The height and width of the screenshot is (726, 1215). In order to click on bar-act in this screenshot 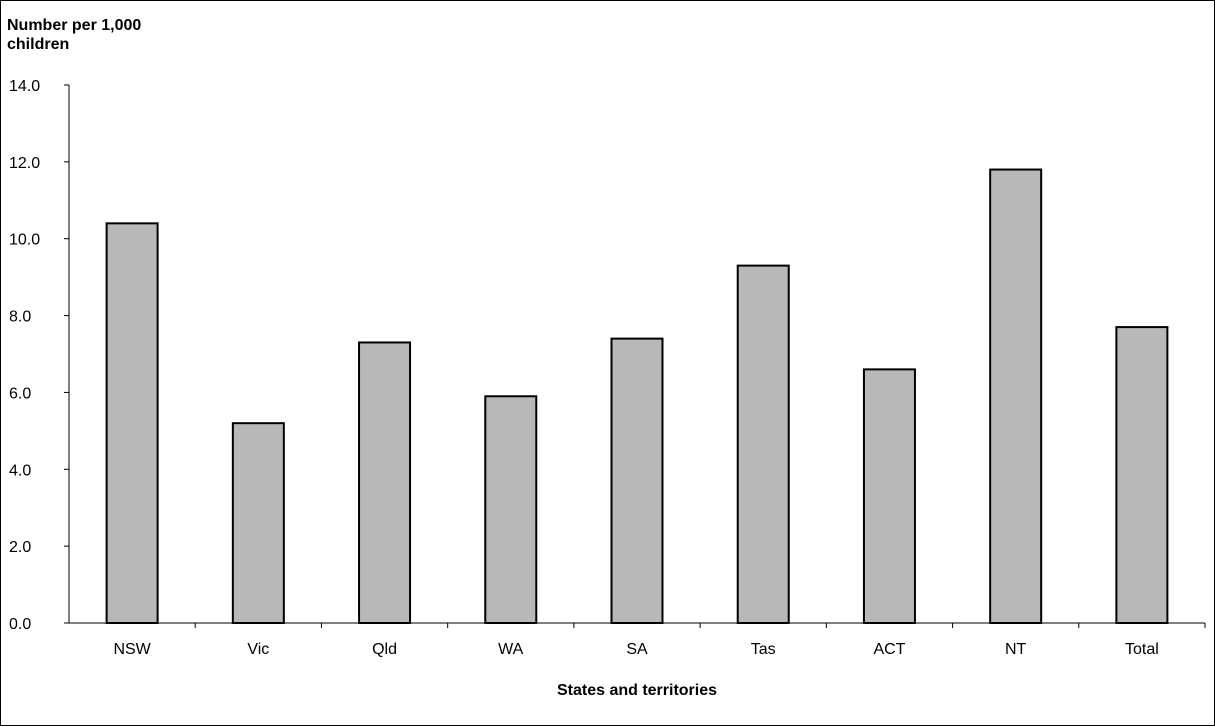, I will do `click(889, 496)`.